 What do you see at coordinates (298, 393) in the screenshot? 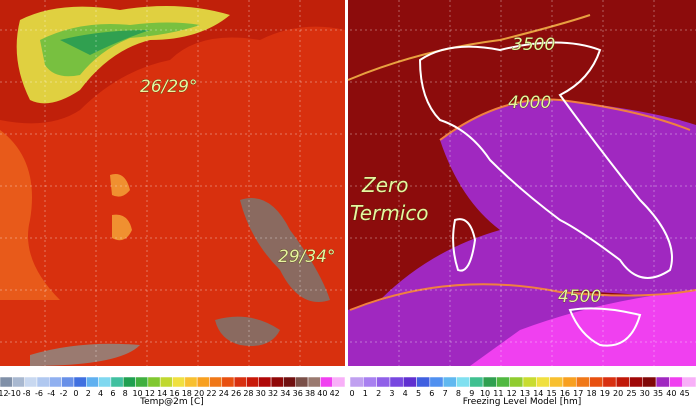
I see `colorbar-label: 36` at bounding box center [298, 393].